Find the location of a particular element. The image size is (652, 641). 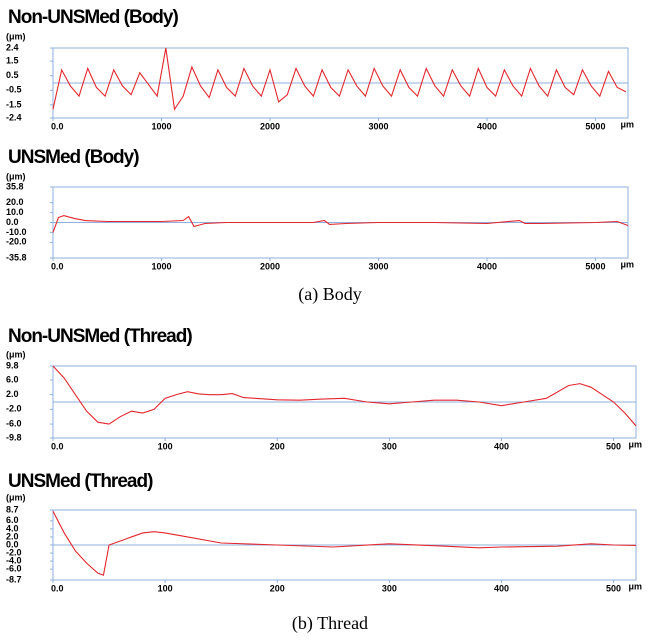

chart-title: UNSMed (Body) is located at coordinates (73, 157).